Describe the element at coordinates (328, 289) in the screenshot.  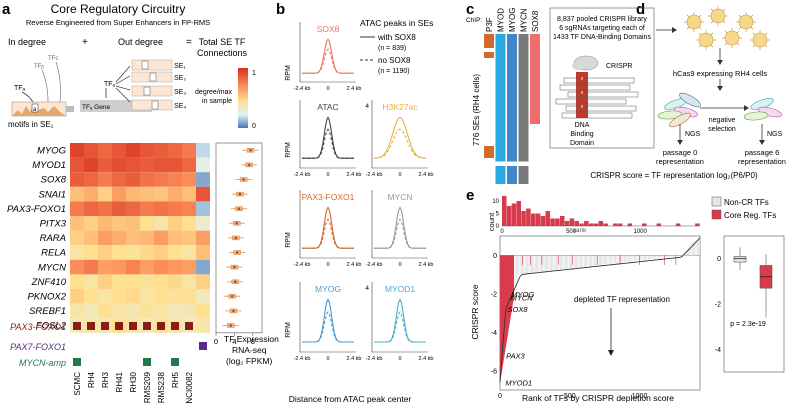
I see `profile-title: MYOG` at that location.